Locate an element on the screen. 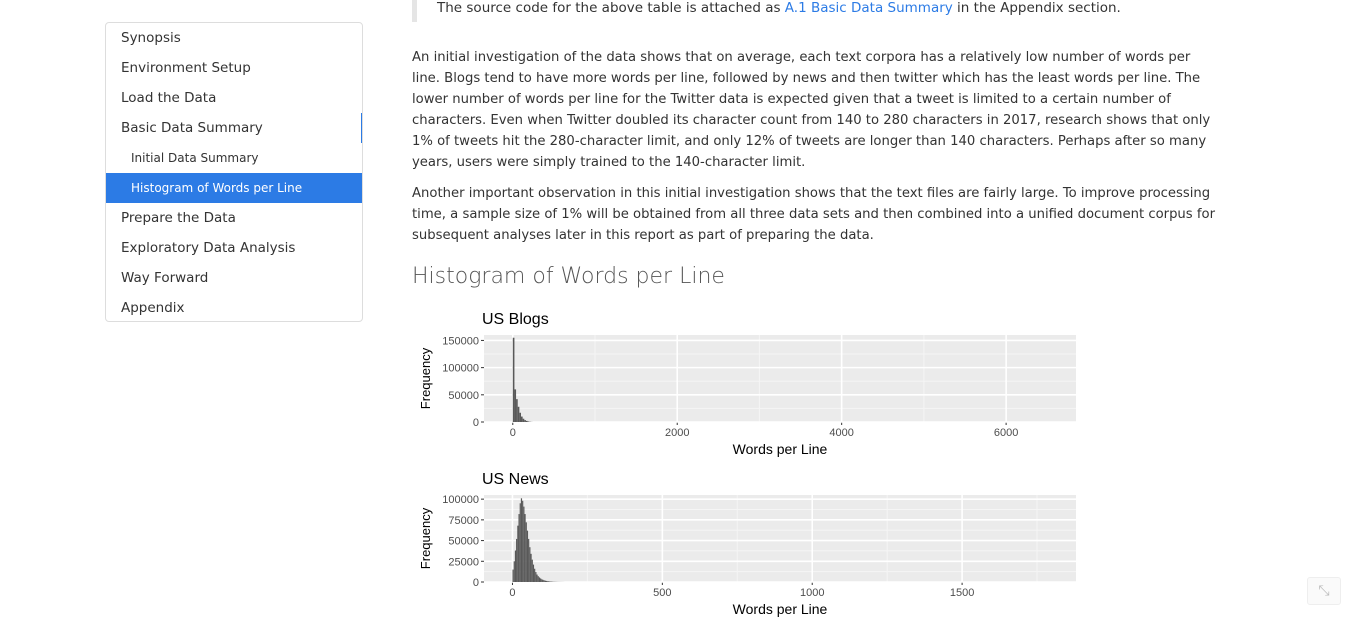 The height and width of the screenshot is (622, 1349). us-news-y-tick-label: 50000 is located at coordinates (463, 542).